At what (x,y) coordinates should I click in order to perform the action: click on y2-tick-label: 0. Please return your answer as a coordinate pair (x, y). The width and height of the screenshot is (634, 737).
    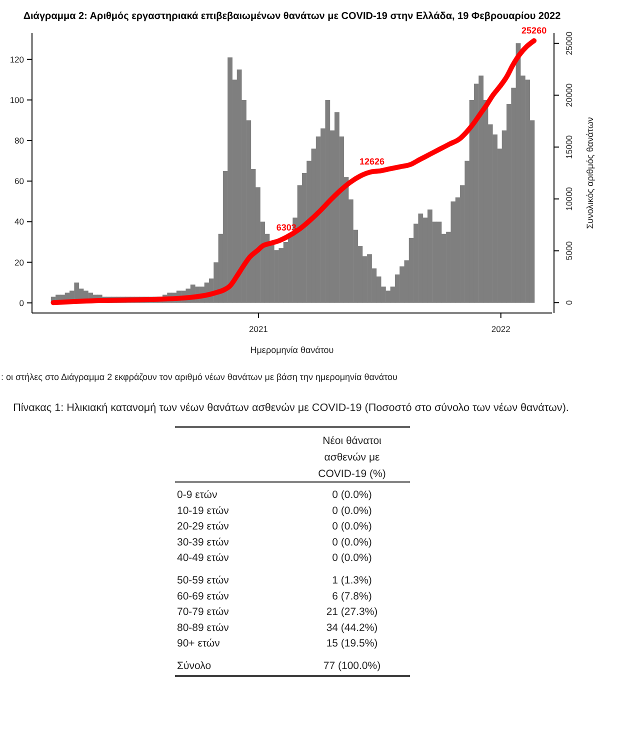
    Looking at the image, I should click on (569, 302).